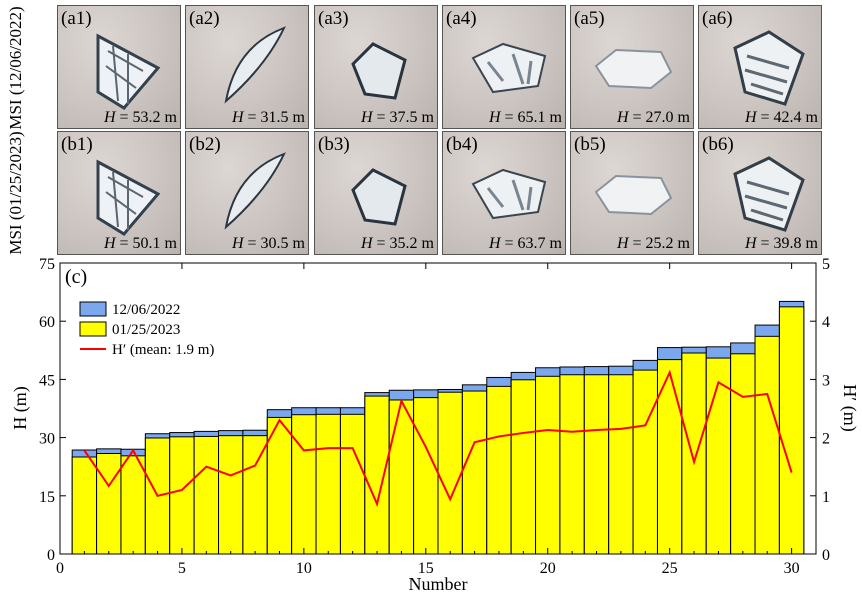 This screenshot has width=862, height=606. Describe the element at coordinates (462, 144) in the screenshot. I see `panel-tag: (b4)` at that location.